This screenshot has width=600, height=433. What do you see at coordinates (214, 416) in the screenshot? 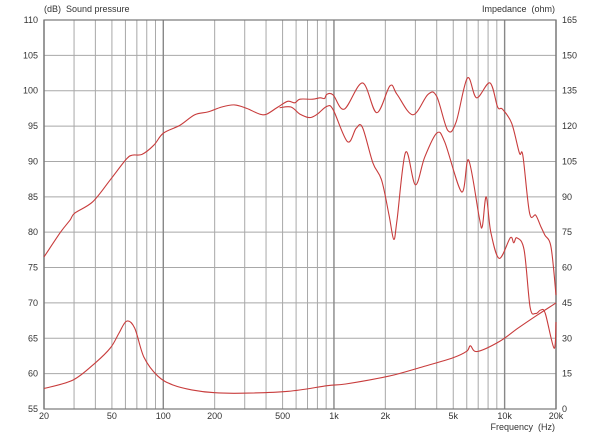
I see `x-tick-label: 200` at bounding box center [214, 416].